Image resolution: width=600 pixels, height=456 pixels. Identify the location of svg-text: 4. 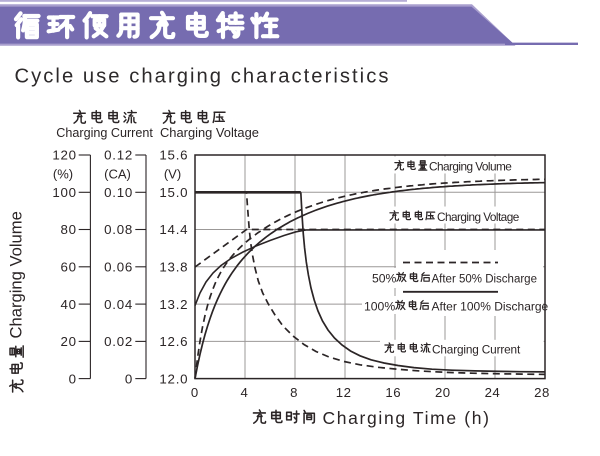
(244, 392).